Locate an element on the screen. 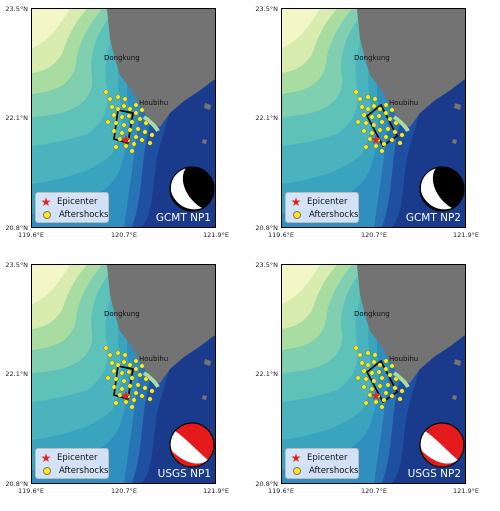 The image size is (500, 511). panel-title: USGS NP1 is located at coordinates (184, 474).